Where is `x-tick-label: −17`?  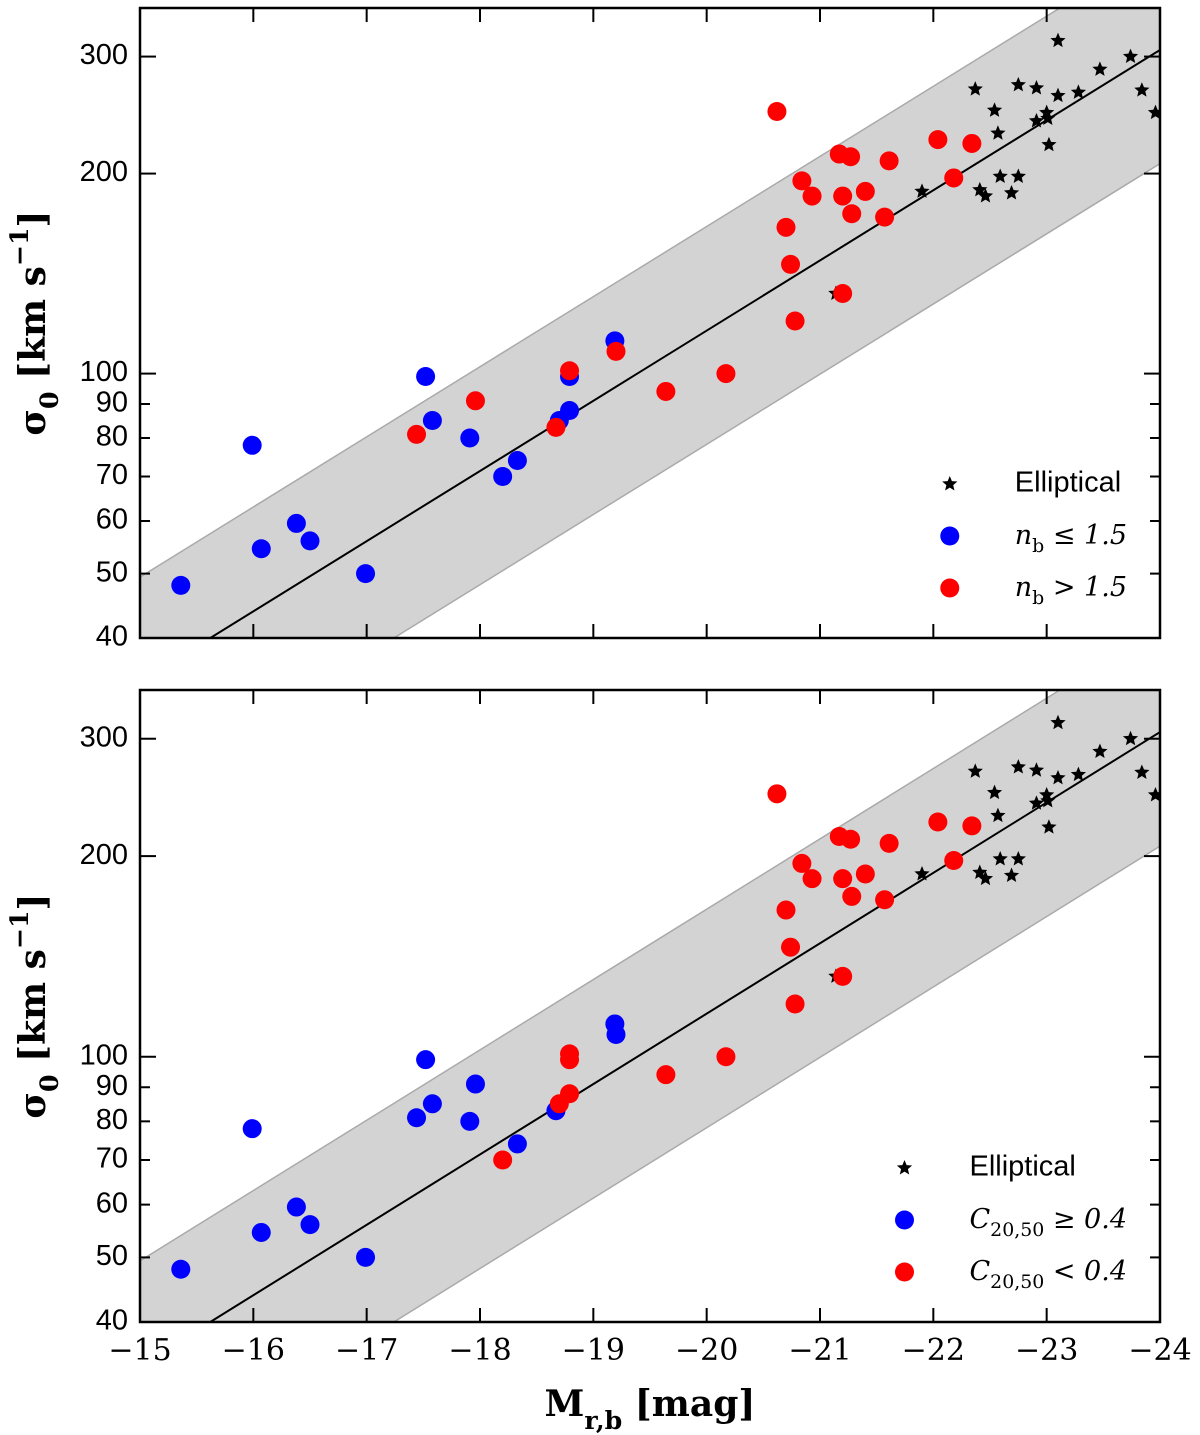
x-tick-label: −17 is located at coordinates (366, 1350).